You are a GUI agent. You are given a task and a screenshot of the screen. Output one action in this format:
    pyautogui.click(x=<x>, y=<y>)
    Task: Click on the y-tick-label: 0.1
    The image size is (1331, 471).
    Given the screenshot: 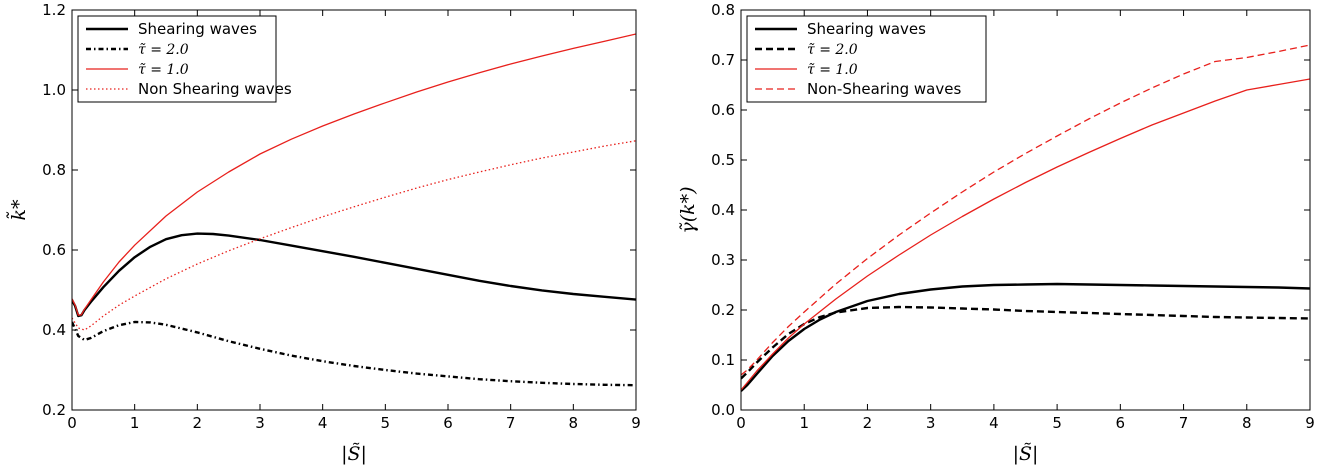 What is the action you would take?
    pyautogui.click(x=723, y=360)
    